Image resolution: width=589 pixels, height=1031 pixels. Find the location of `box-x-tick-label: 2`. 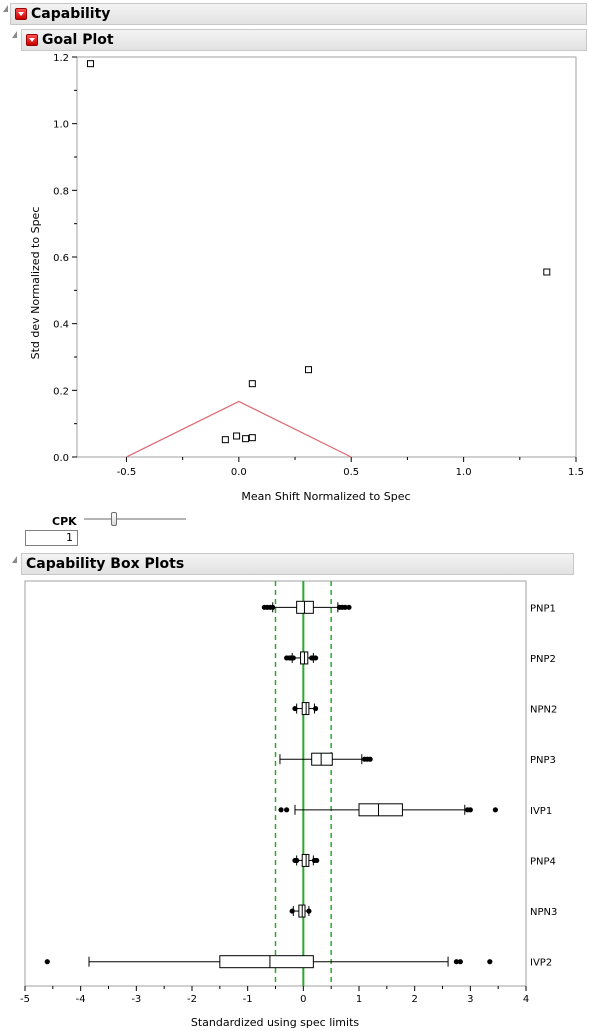

box-x-tick-label: 2 is located at coordinates (414, 999).